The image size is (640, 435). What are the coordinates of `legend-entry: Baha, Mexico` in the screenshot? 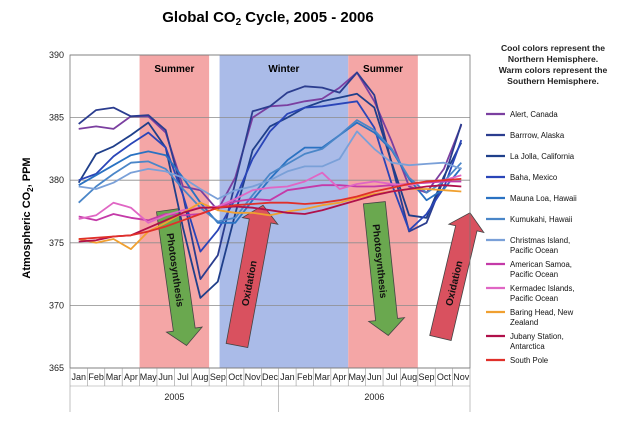 It's located at (522, 177).